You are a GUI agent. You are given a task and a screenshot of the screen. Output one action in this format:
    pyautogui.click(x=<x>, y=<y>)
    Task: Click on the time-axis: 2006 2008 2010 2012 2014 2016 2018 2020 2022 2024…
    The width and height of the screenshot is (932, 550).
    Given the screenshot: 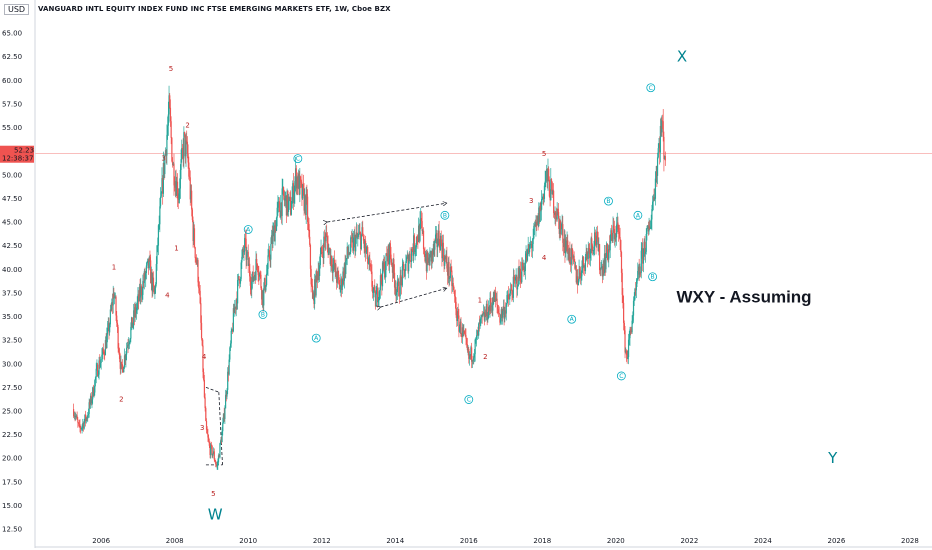 What is the action you would take?
    pyautogui.click(x=483, y=542)
    